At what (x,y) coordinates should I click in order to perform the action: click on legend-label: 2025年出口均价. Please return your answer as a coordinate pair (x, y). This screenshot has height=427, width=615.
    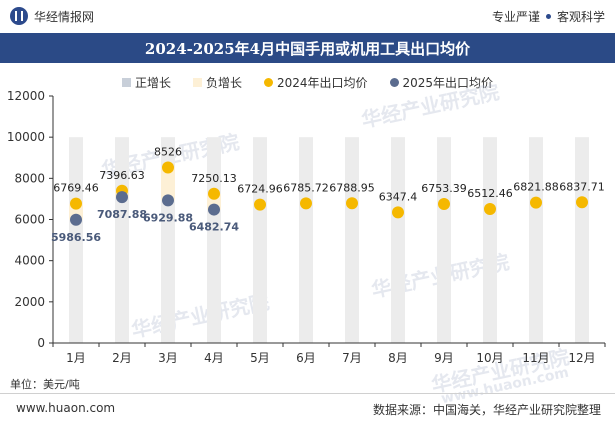
    Looking at the image, I should click on (448, 83).